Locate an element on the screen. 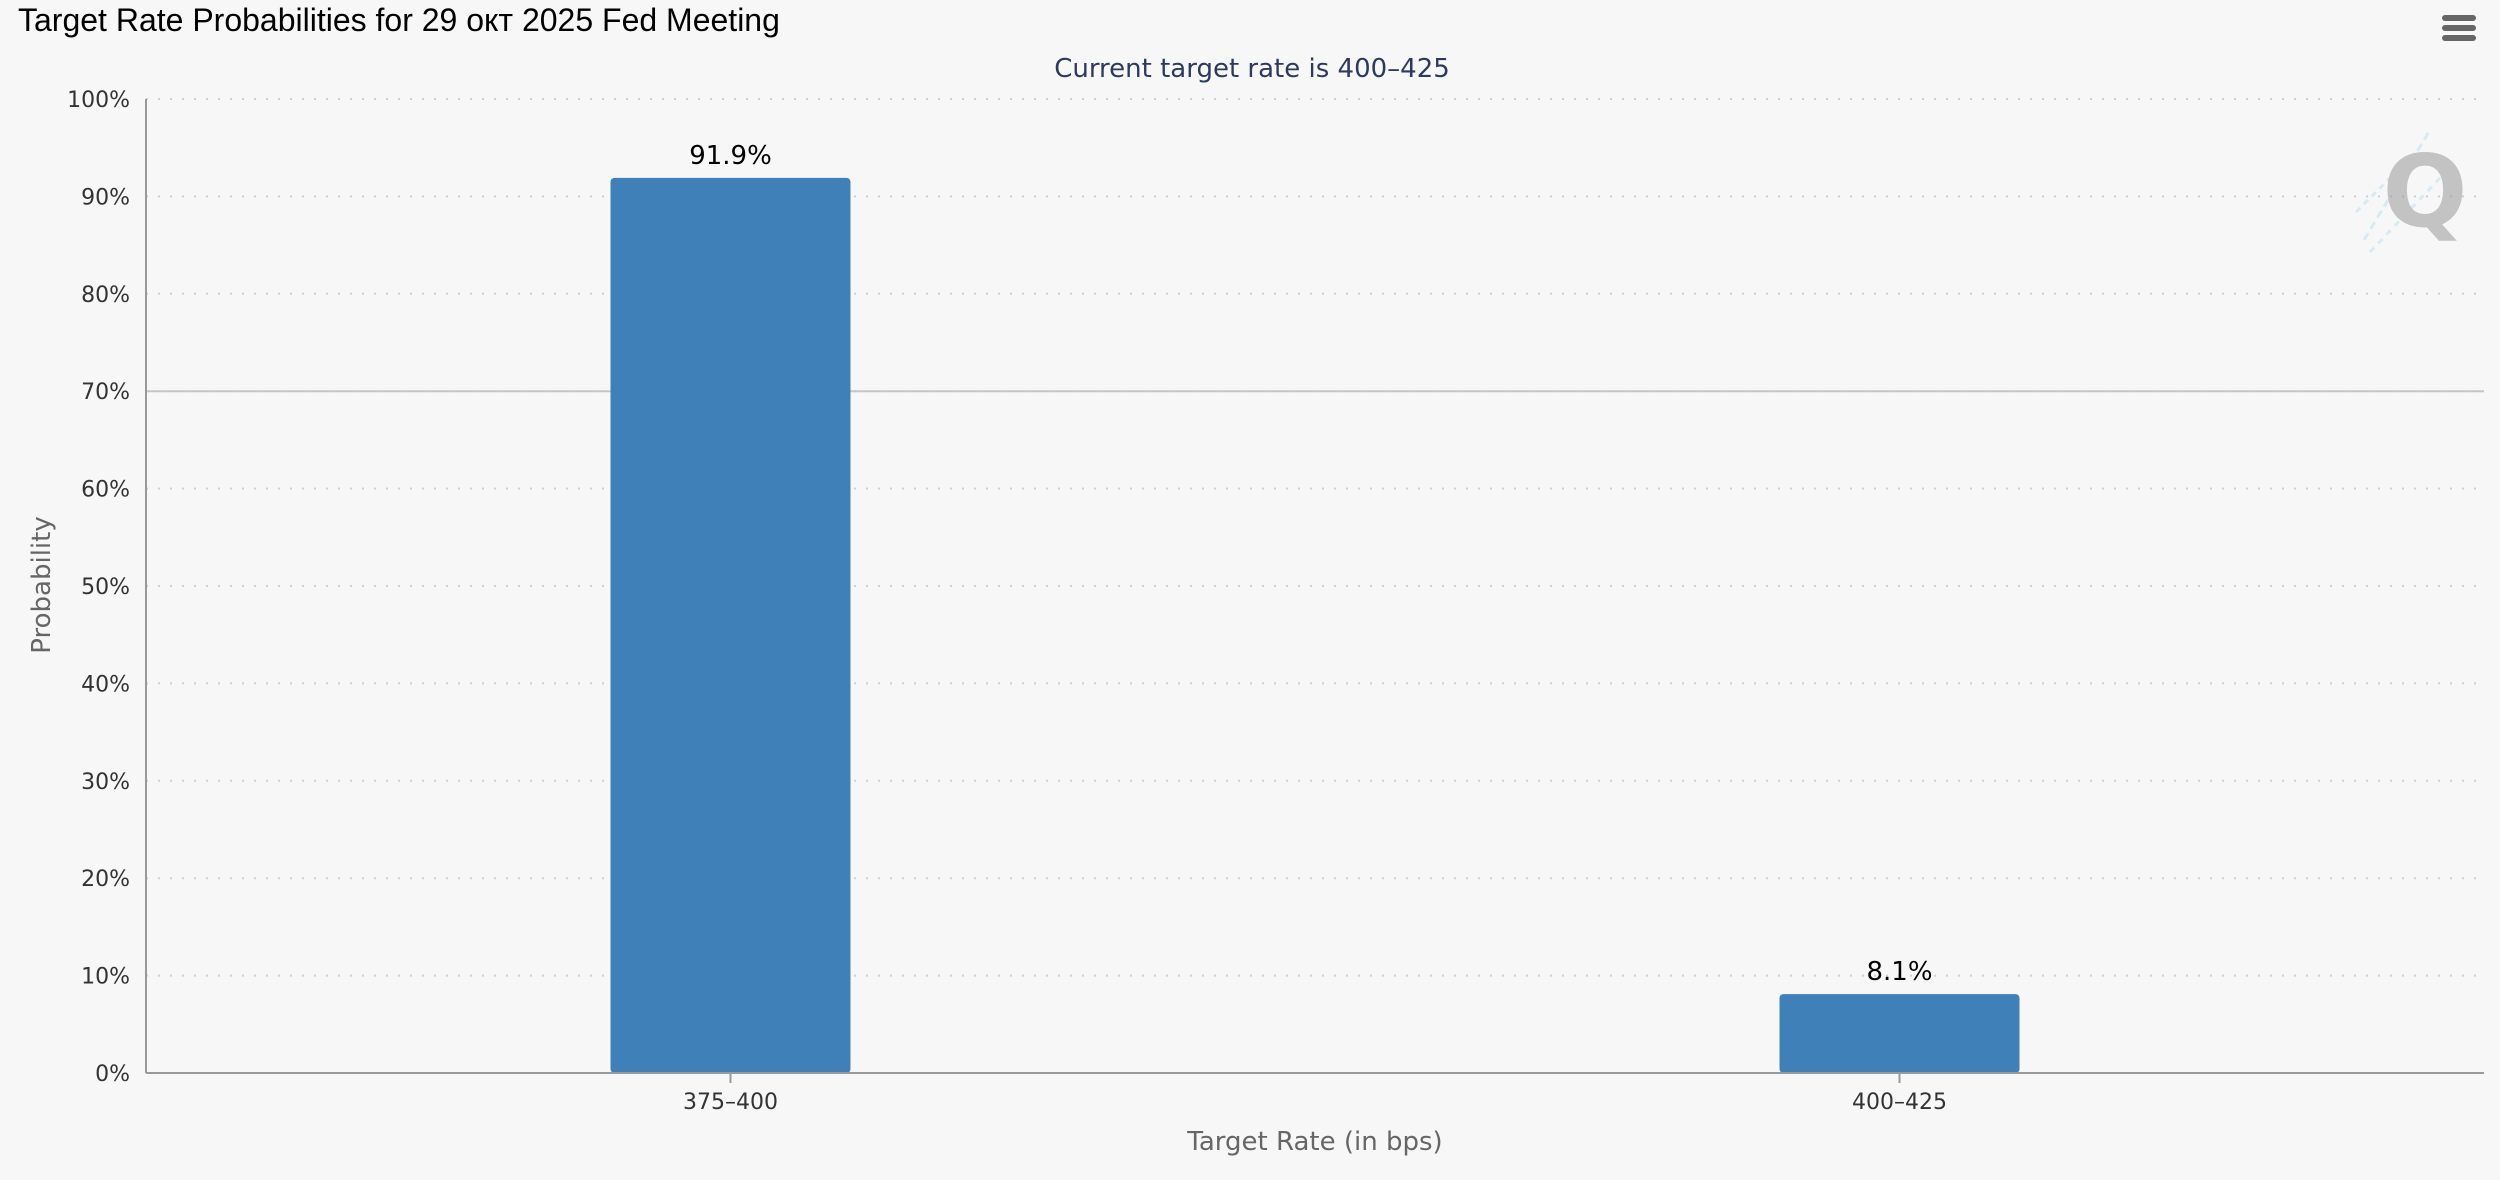 The width and height of the screenshot is (2500, 1180). data-label: 8.1% is located at coordinates (1899, 972).